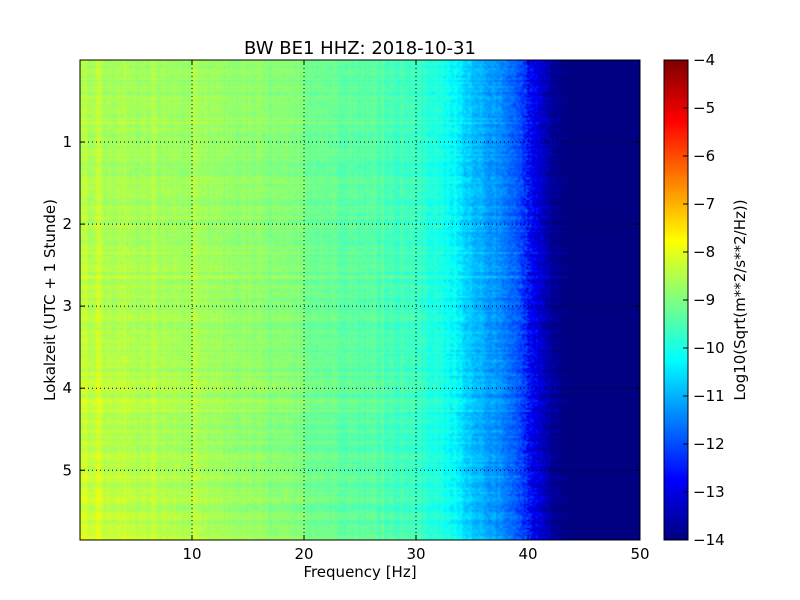 This screenshot has width=800, height=600. What do you see at coordinates (740, 299) in the screenshot?
I see `colorbar-label: Log10(Sqrt(m**2/s**2/Hz))` at bounding box center [740, 299].